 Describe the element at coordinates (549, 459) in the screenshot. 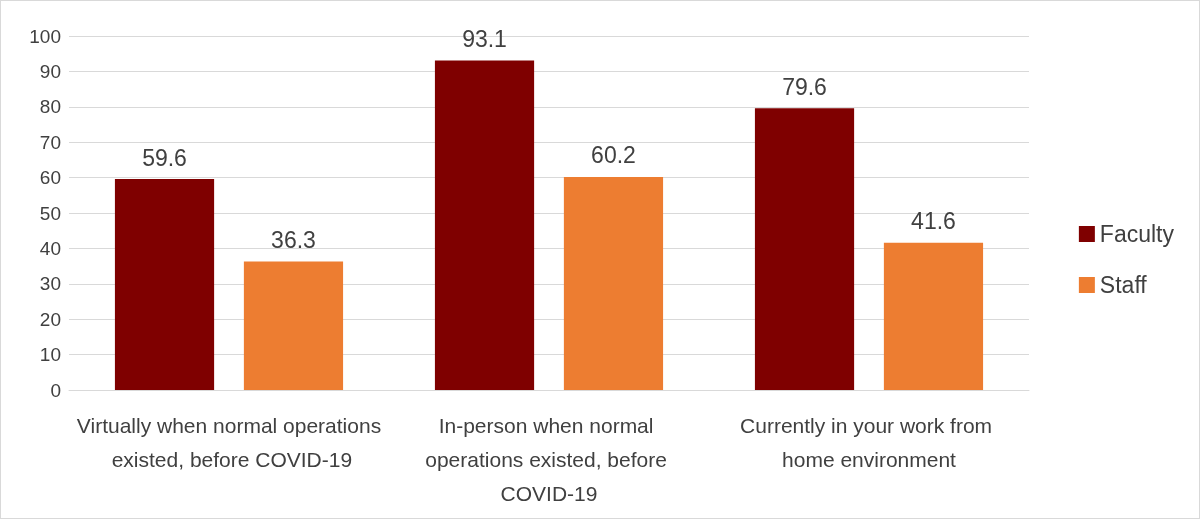

I see `x-tick-label: In-person when normal operations existed, before COVID-19` at that location.